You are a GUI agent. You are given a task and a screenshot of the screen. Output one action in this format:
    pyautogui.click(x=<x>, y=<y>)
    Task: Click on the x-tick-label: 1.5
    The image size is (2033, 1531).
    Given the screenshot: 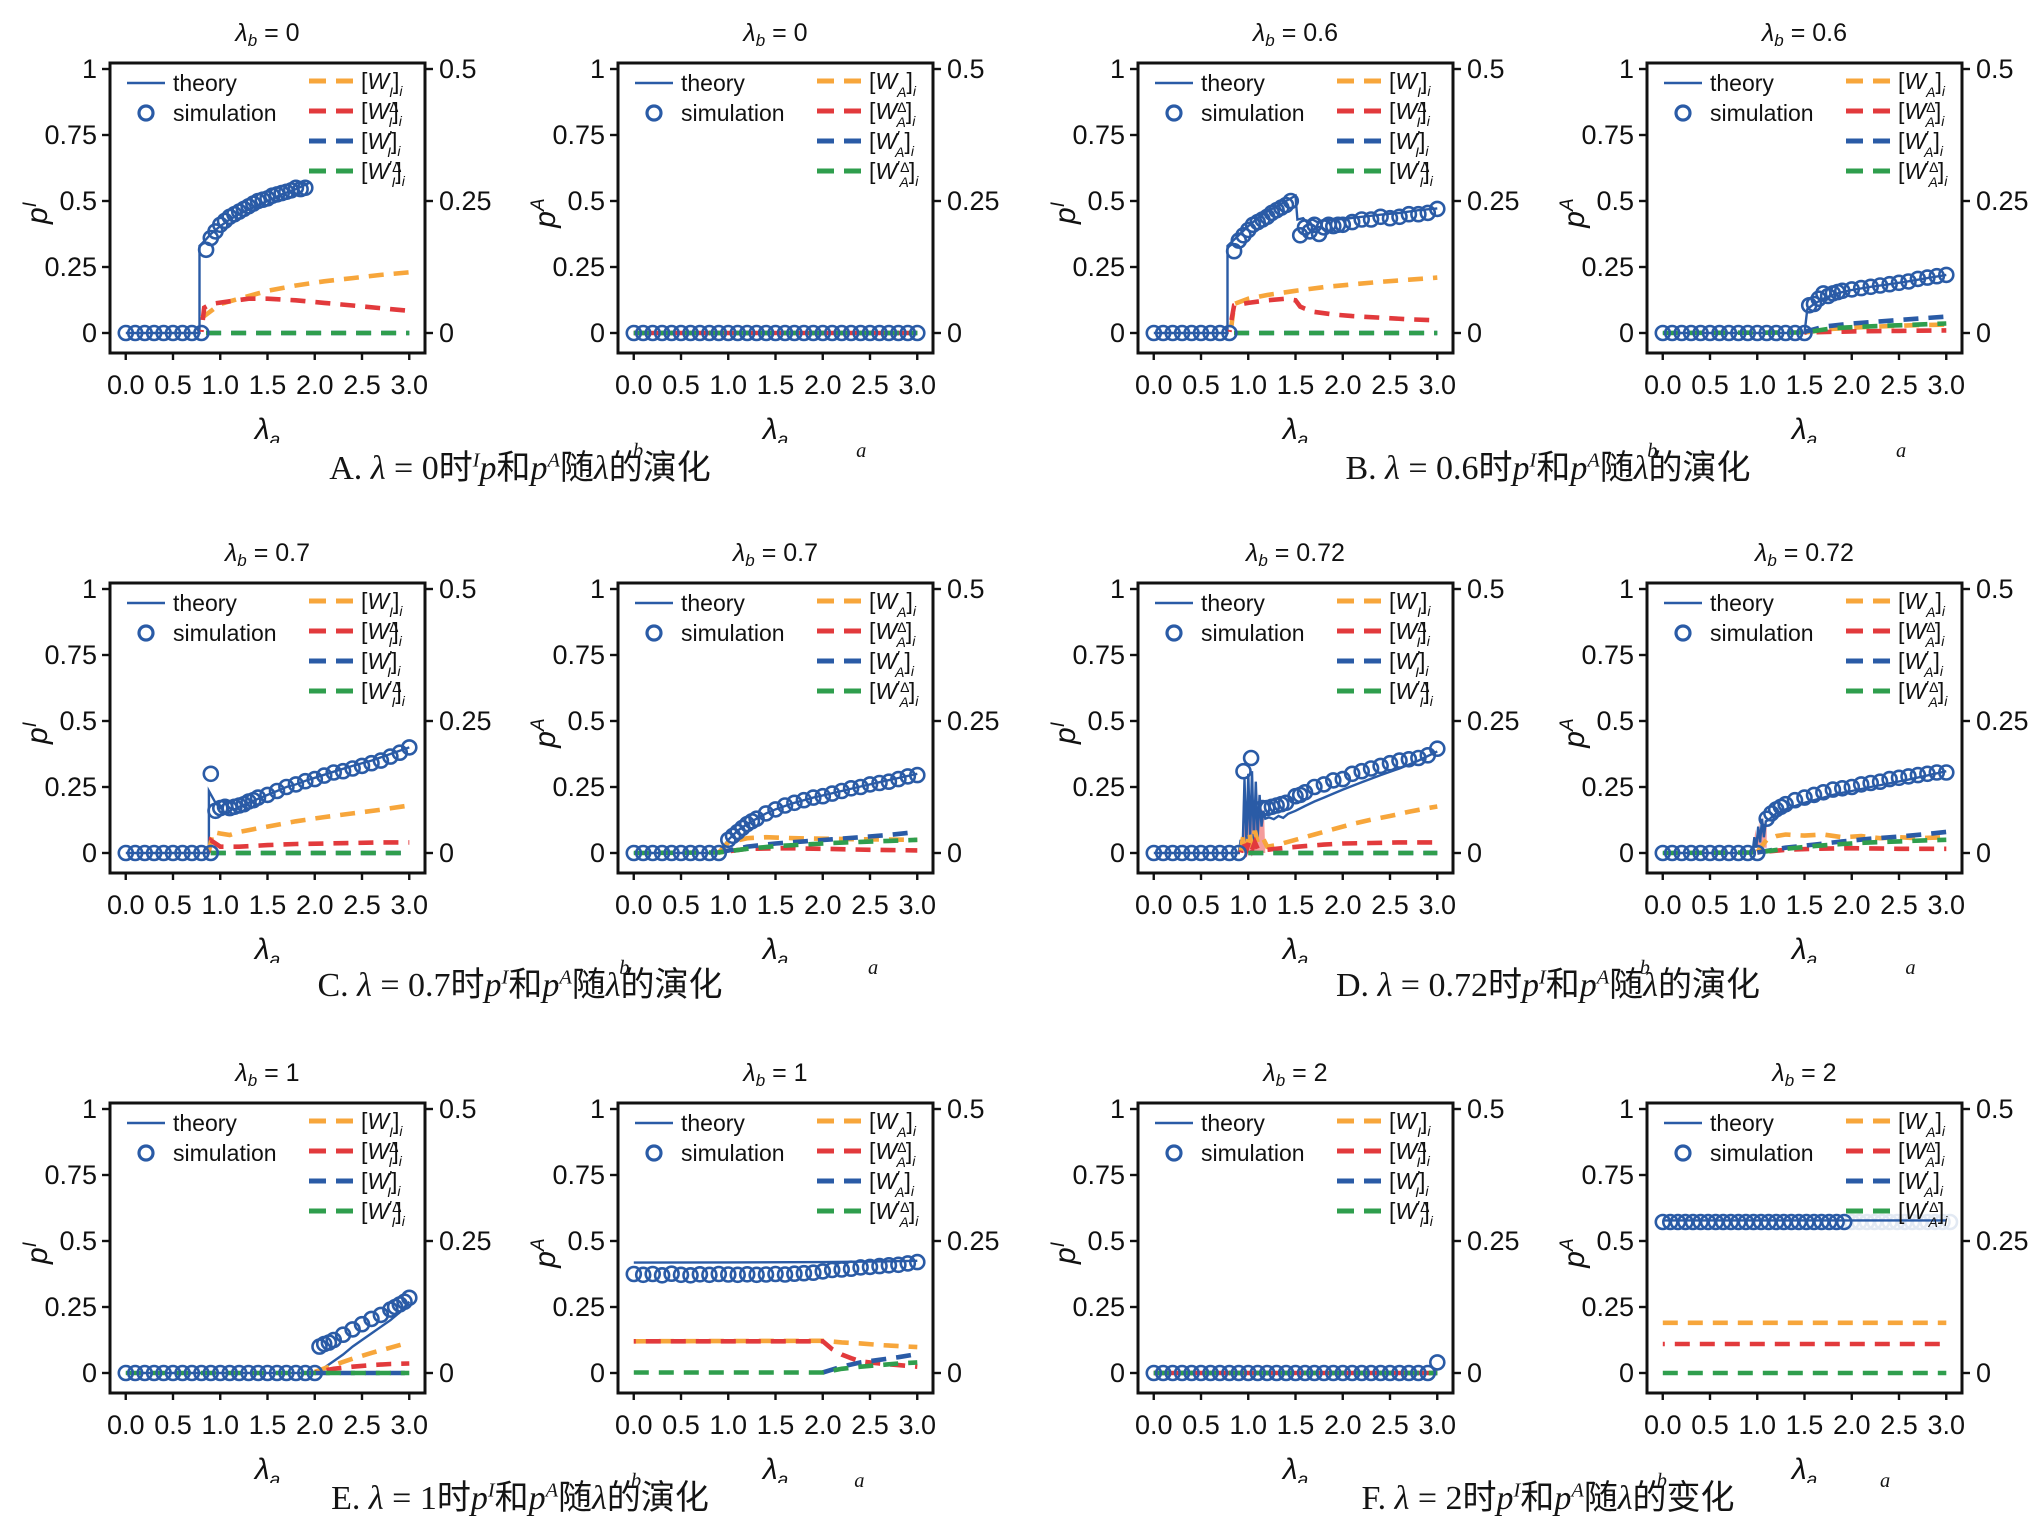 What is the action you would take?
    pyautogui.click(x=1296, y=385)
    